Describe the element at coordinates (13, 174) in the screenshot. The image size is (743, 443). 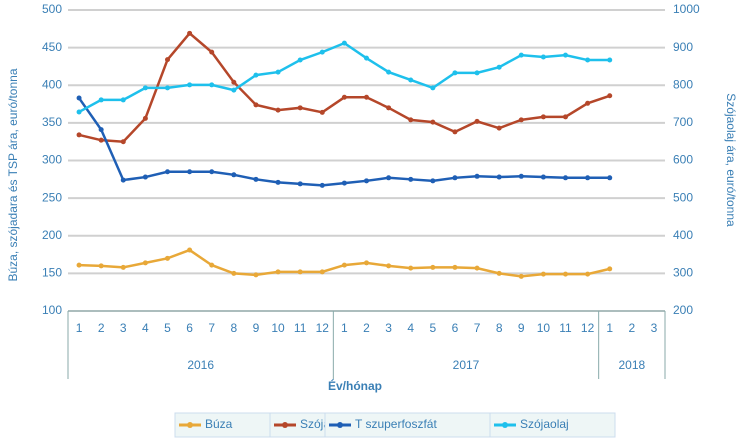
I see `y-axis-title: Búza, szójadara és TSP ára, euró/tonna` at that location.